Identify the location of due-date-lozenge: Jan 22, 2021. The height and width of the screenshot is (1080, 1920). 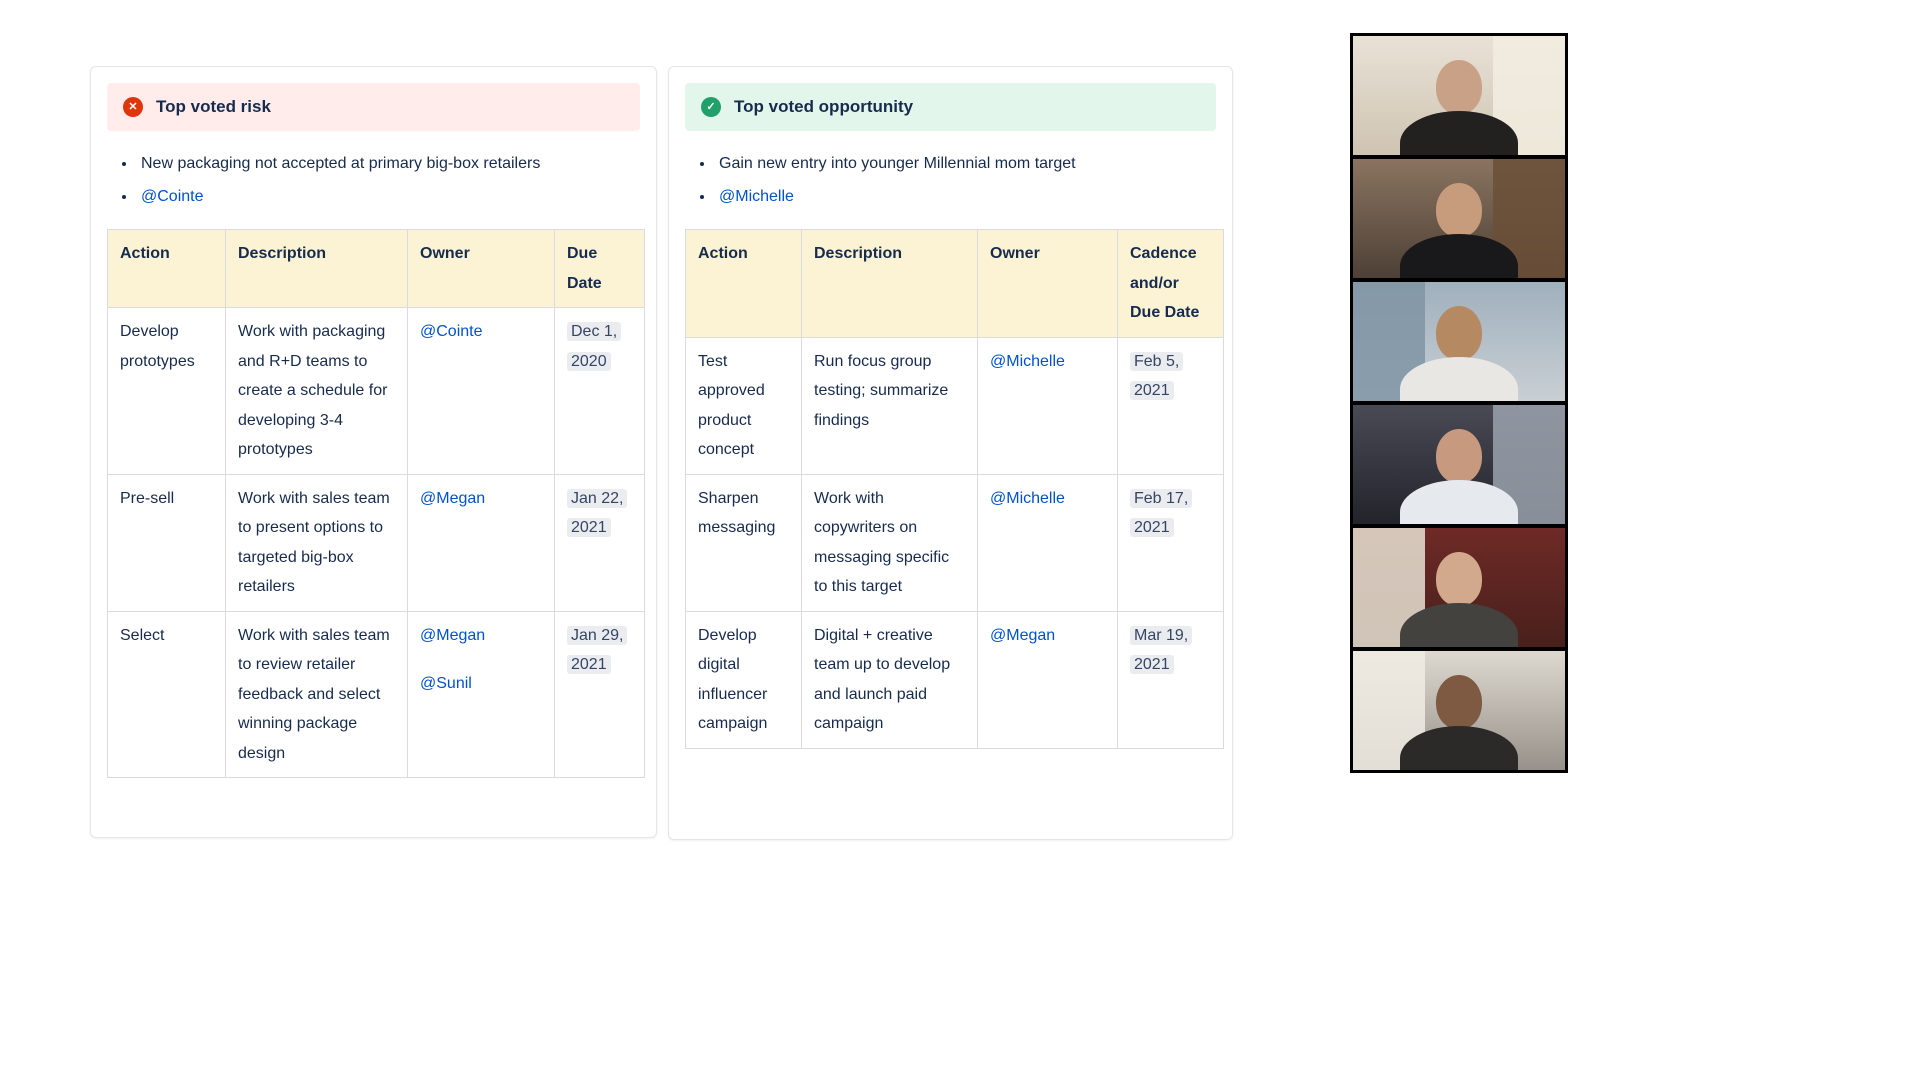
(597, 512).